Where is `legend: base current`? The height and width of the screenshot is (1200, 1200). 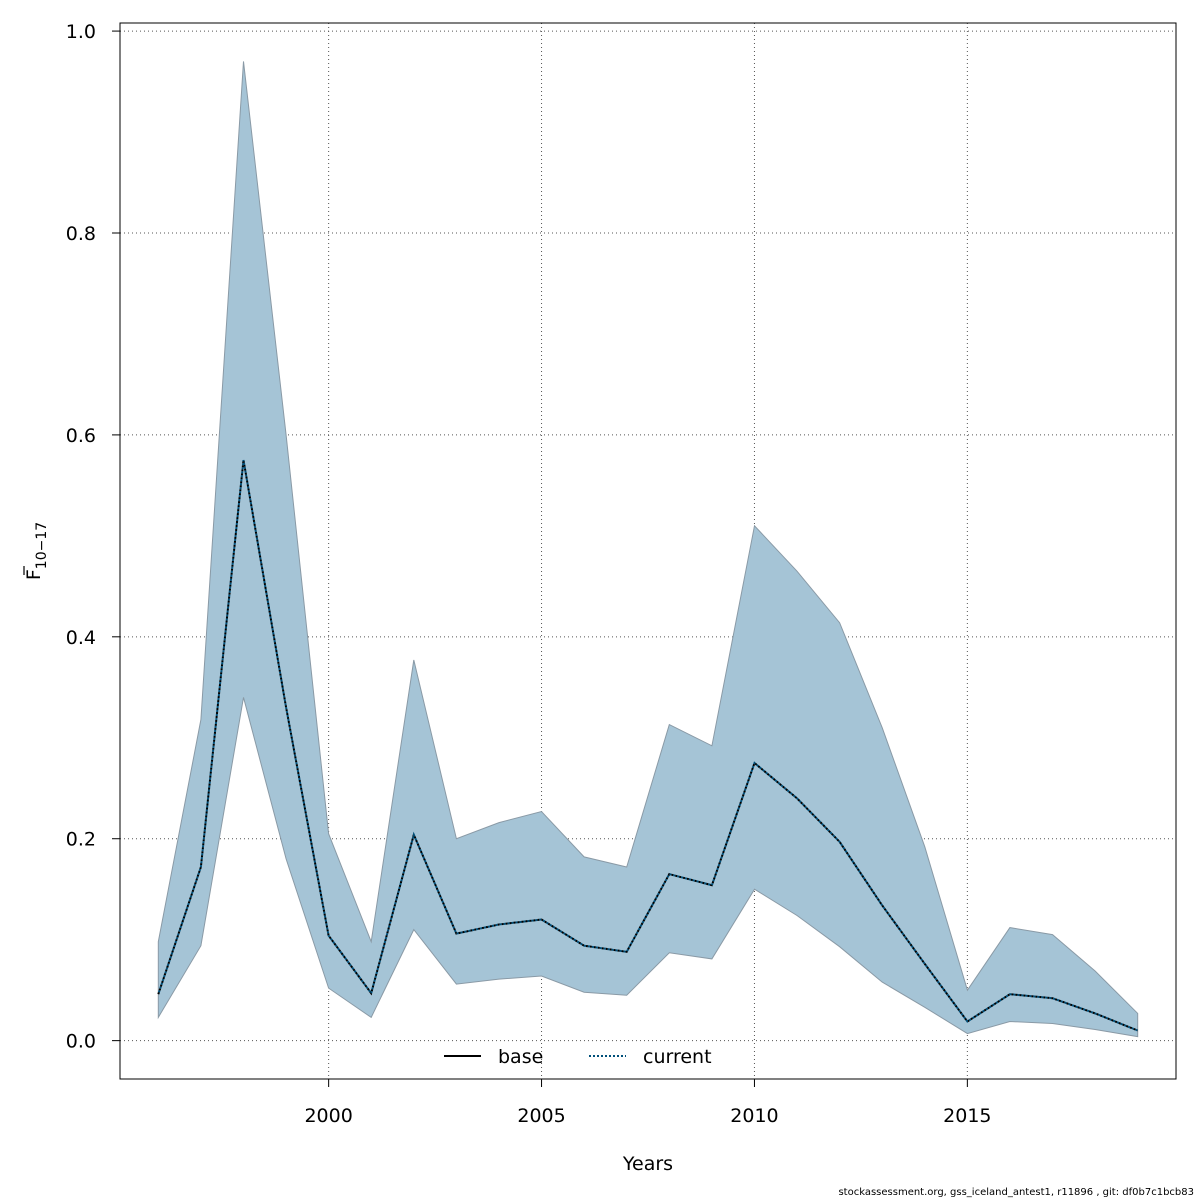 legend: base current is located at coordinates (578, 1057).